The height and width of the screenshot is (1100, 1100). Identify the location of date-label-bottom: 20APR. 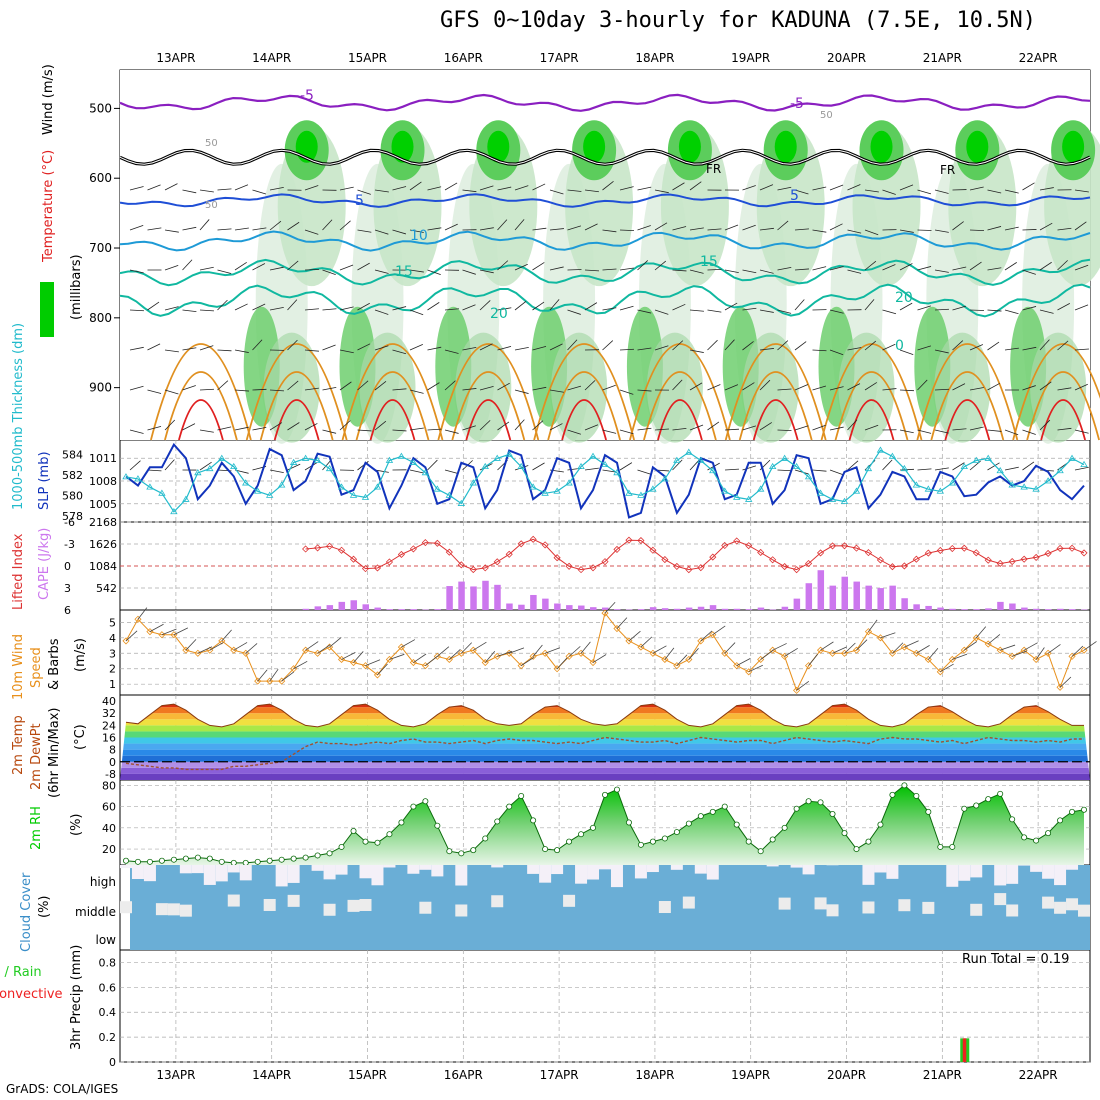
(846, 1075).